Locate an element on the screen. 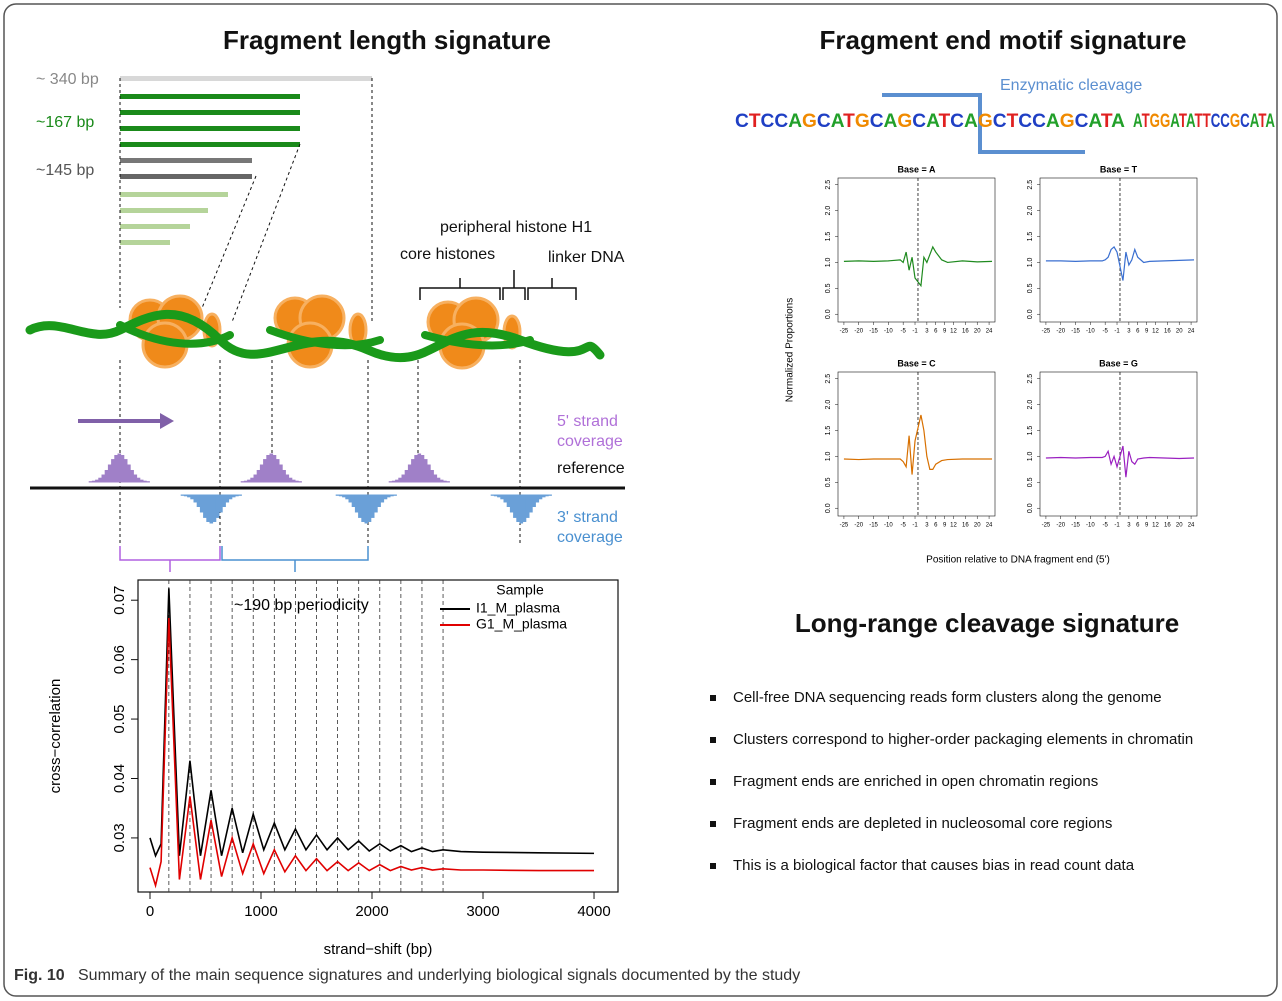 This screenshot has height=1001, width=1282. annotation: linker DNA is located at coordinates (586, 257).